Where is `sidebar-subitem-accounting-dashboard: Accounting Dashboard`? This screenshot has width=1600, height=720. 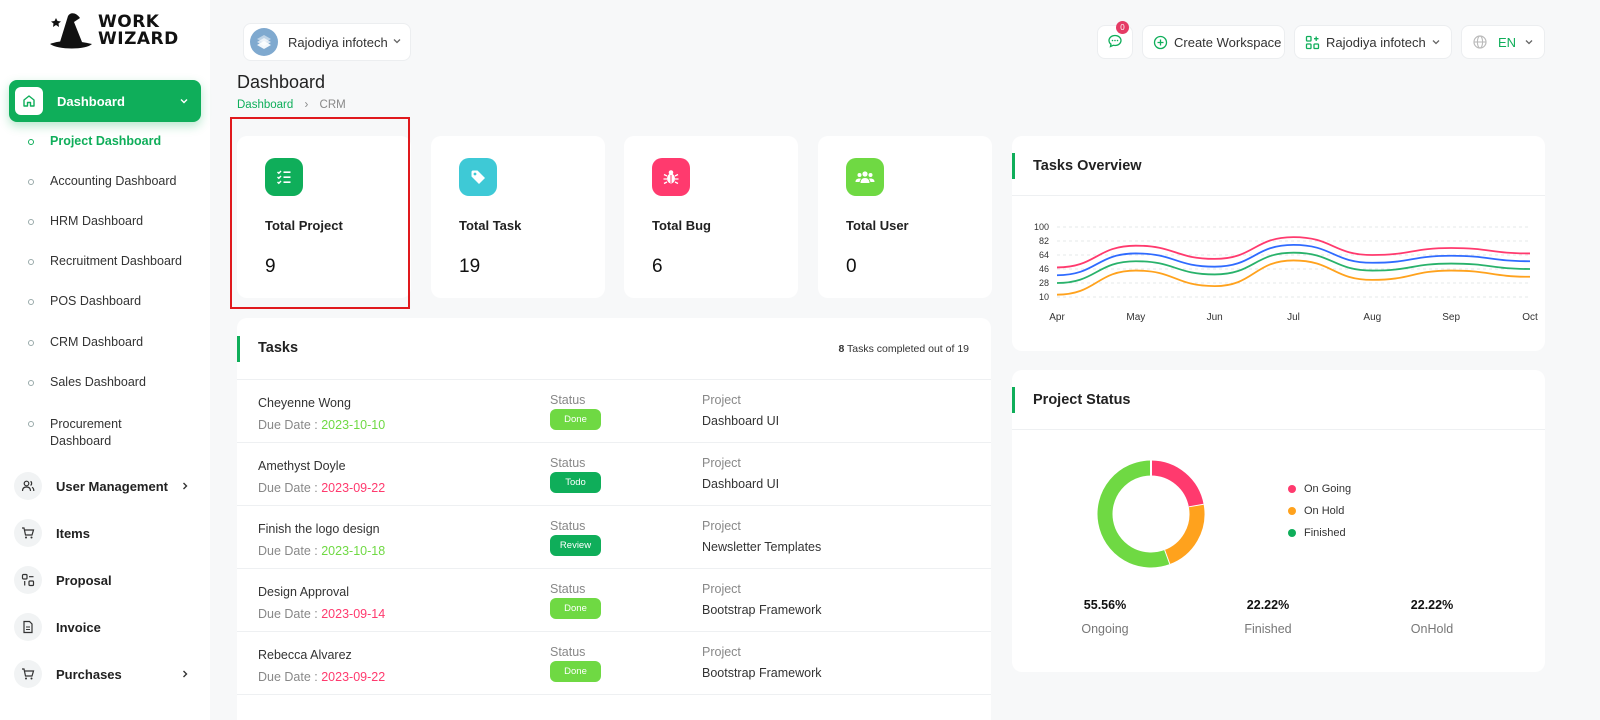
sidebar-subitem-accounting-dashboard: Accounting Dashboard is located at coordinates (115, 181).